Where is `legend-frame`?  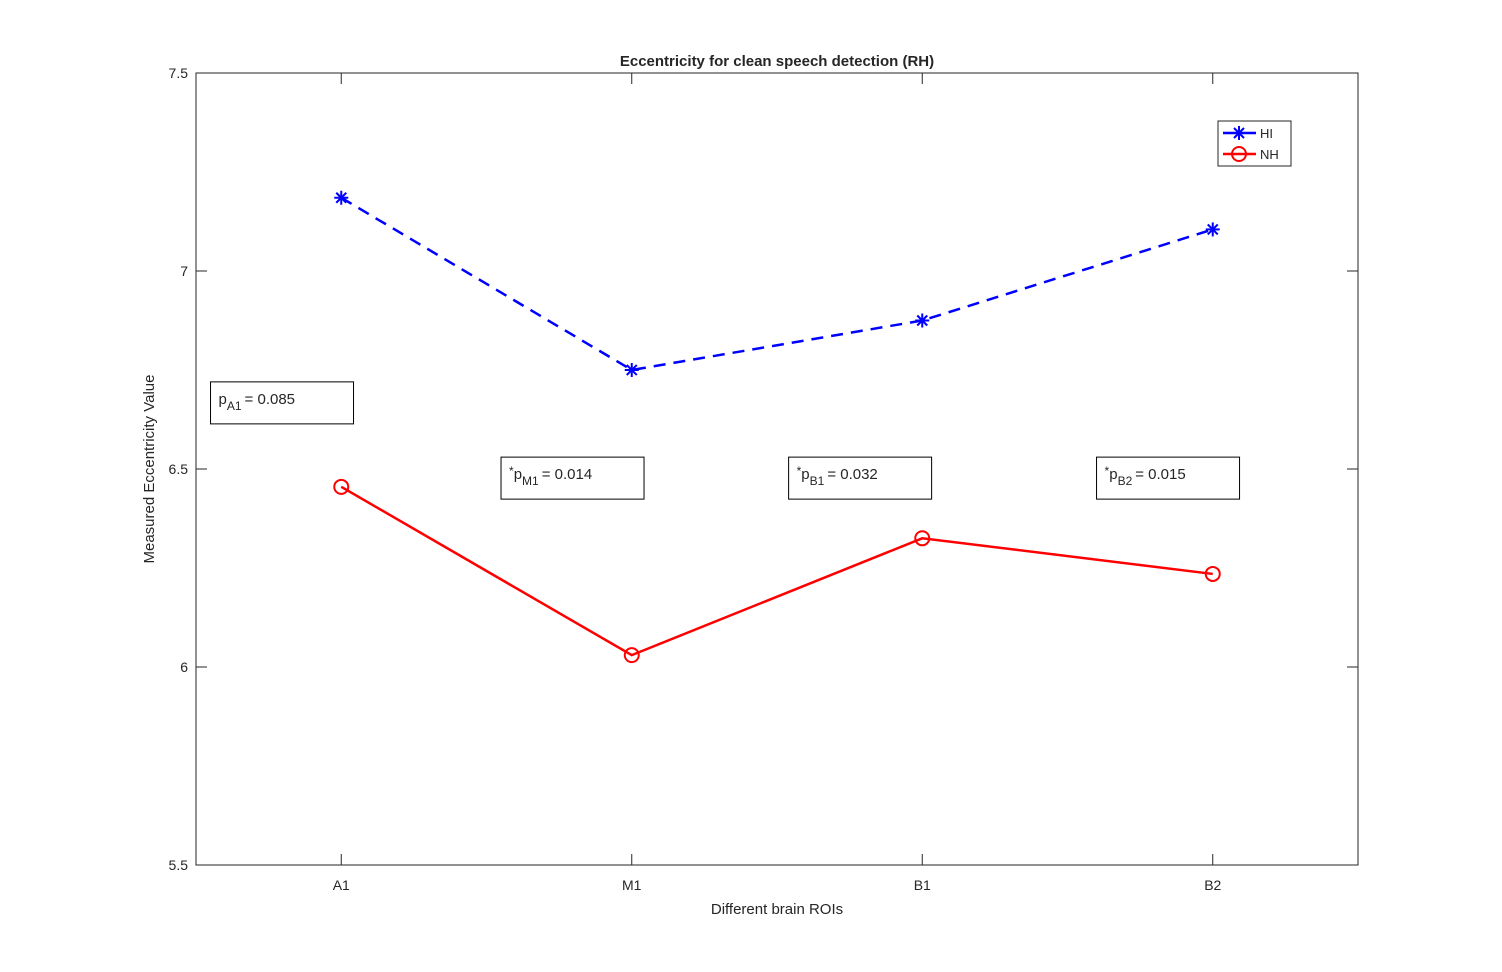
legend-frame is located at coordinates (1254, 143).